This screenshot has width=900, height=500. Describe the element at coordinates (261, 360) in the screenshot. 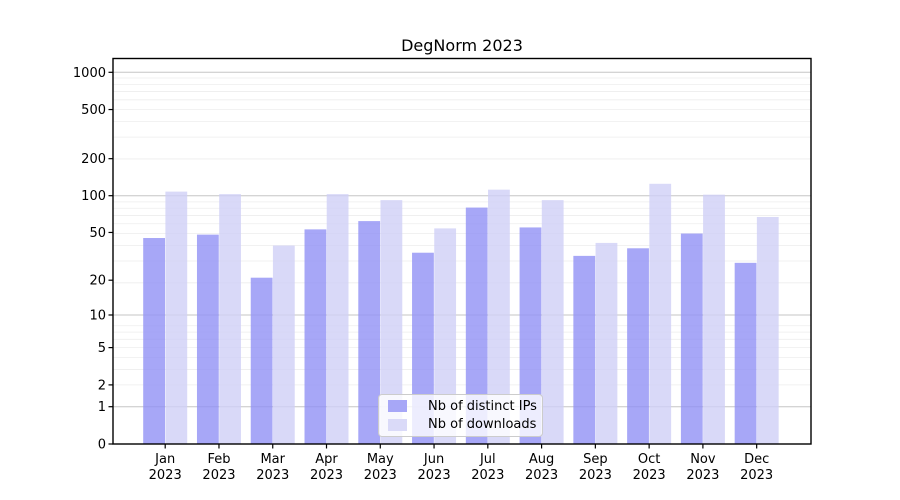

I see `bar-distinct-ips-mar` at that location.